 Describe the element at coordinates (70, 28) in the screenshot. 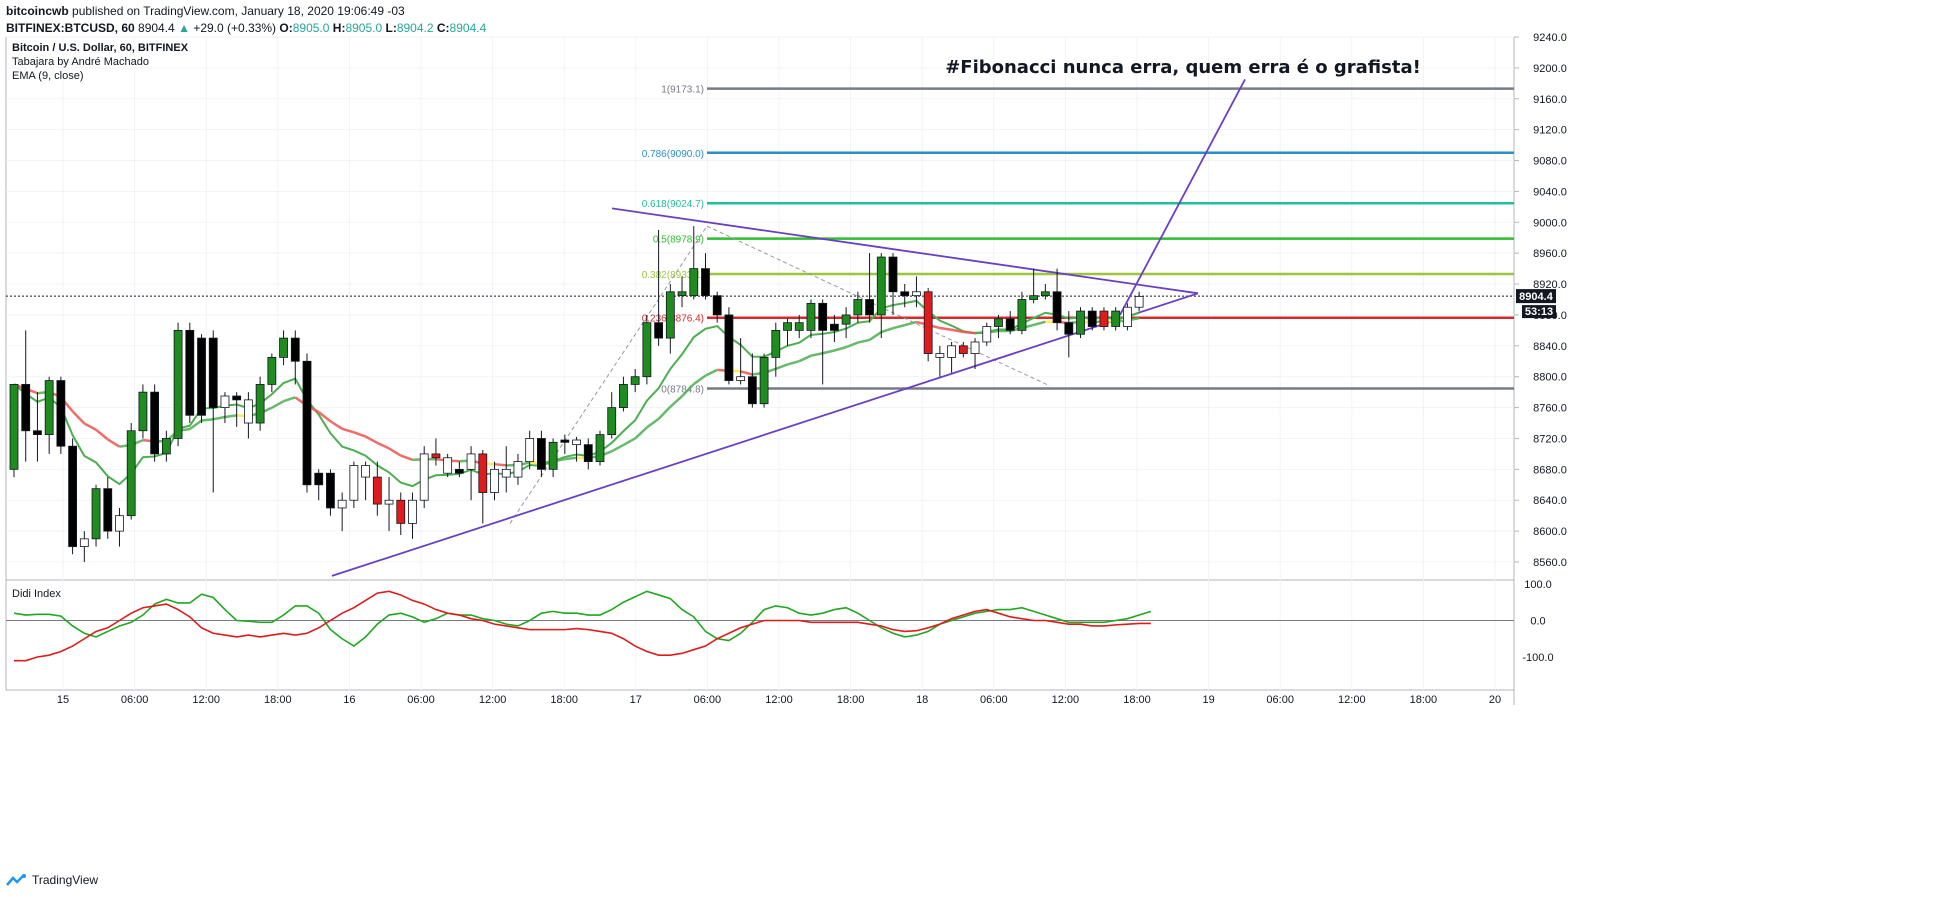

I see `symbol-label: BITFINEX:BTCUSD, 60` at that location.